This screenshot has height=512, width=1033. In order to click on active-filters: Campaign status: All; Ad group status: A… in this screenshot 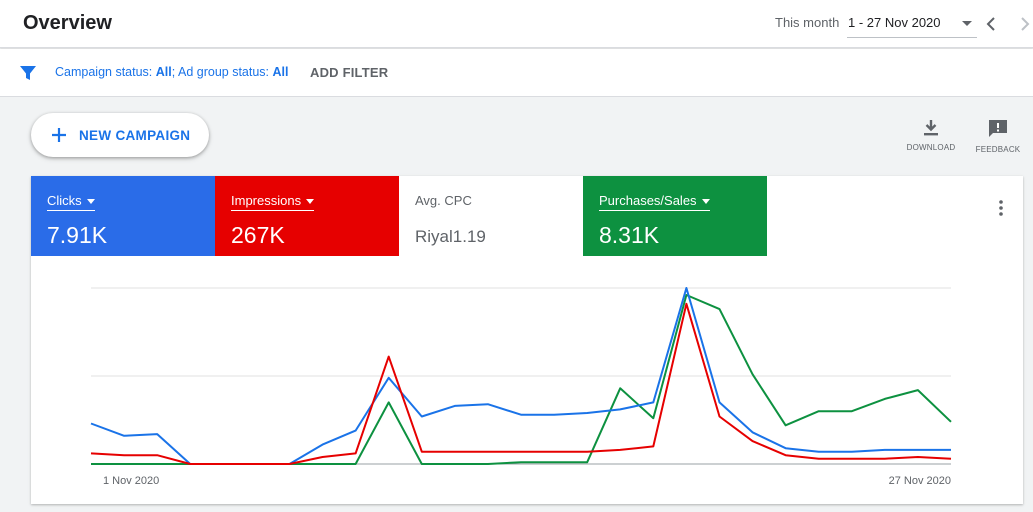, I will do `click(172, 72)`.